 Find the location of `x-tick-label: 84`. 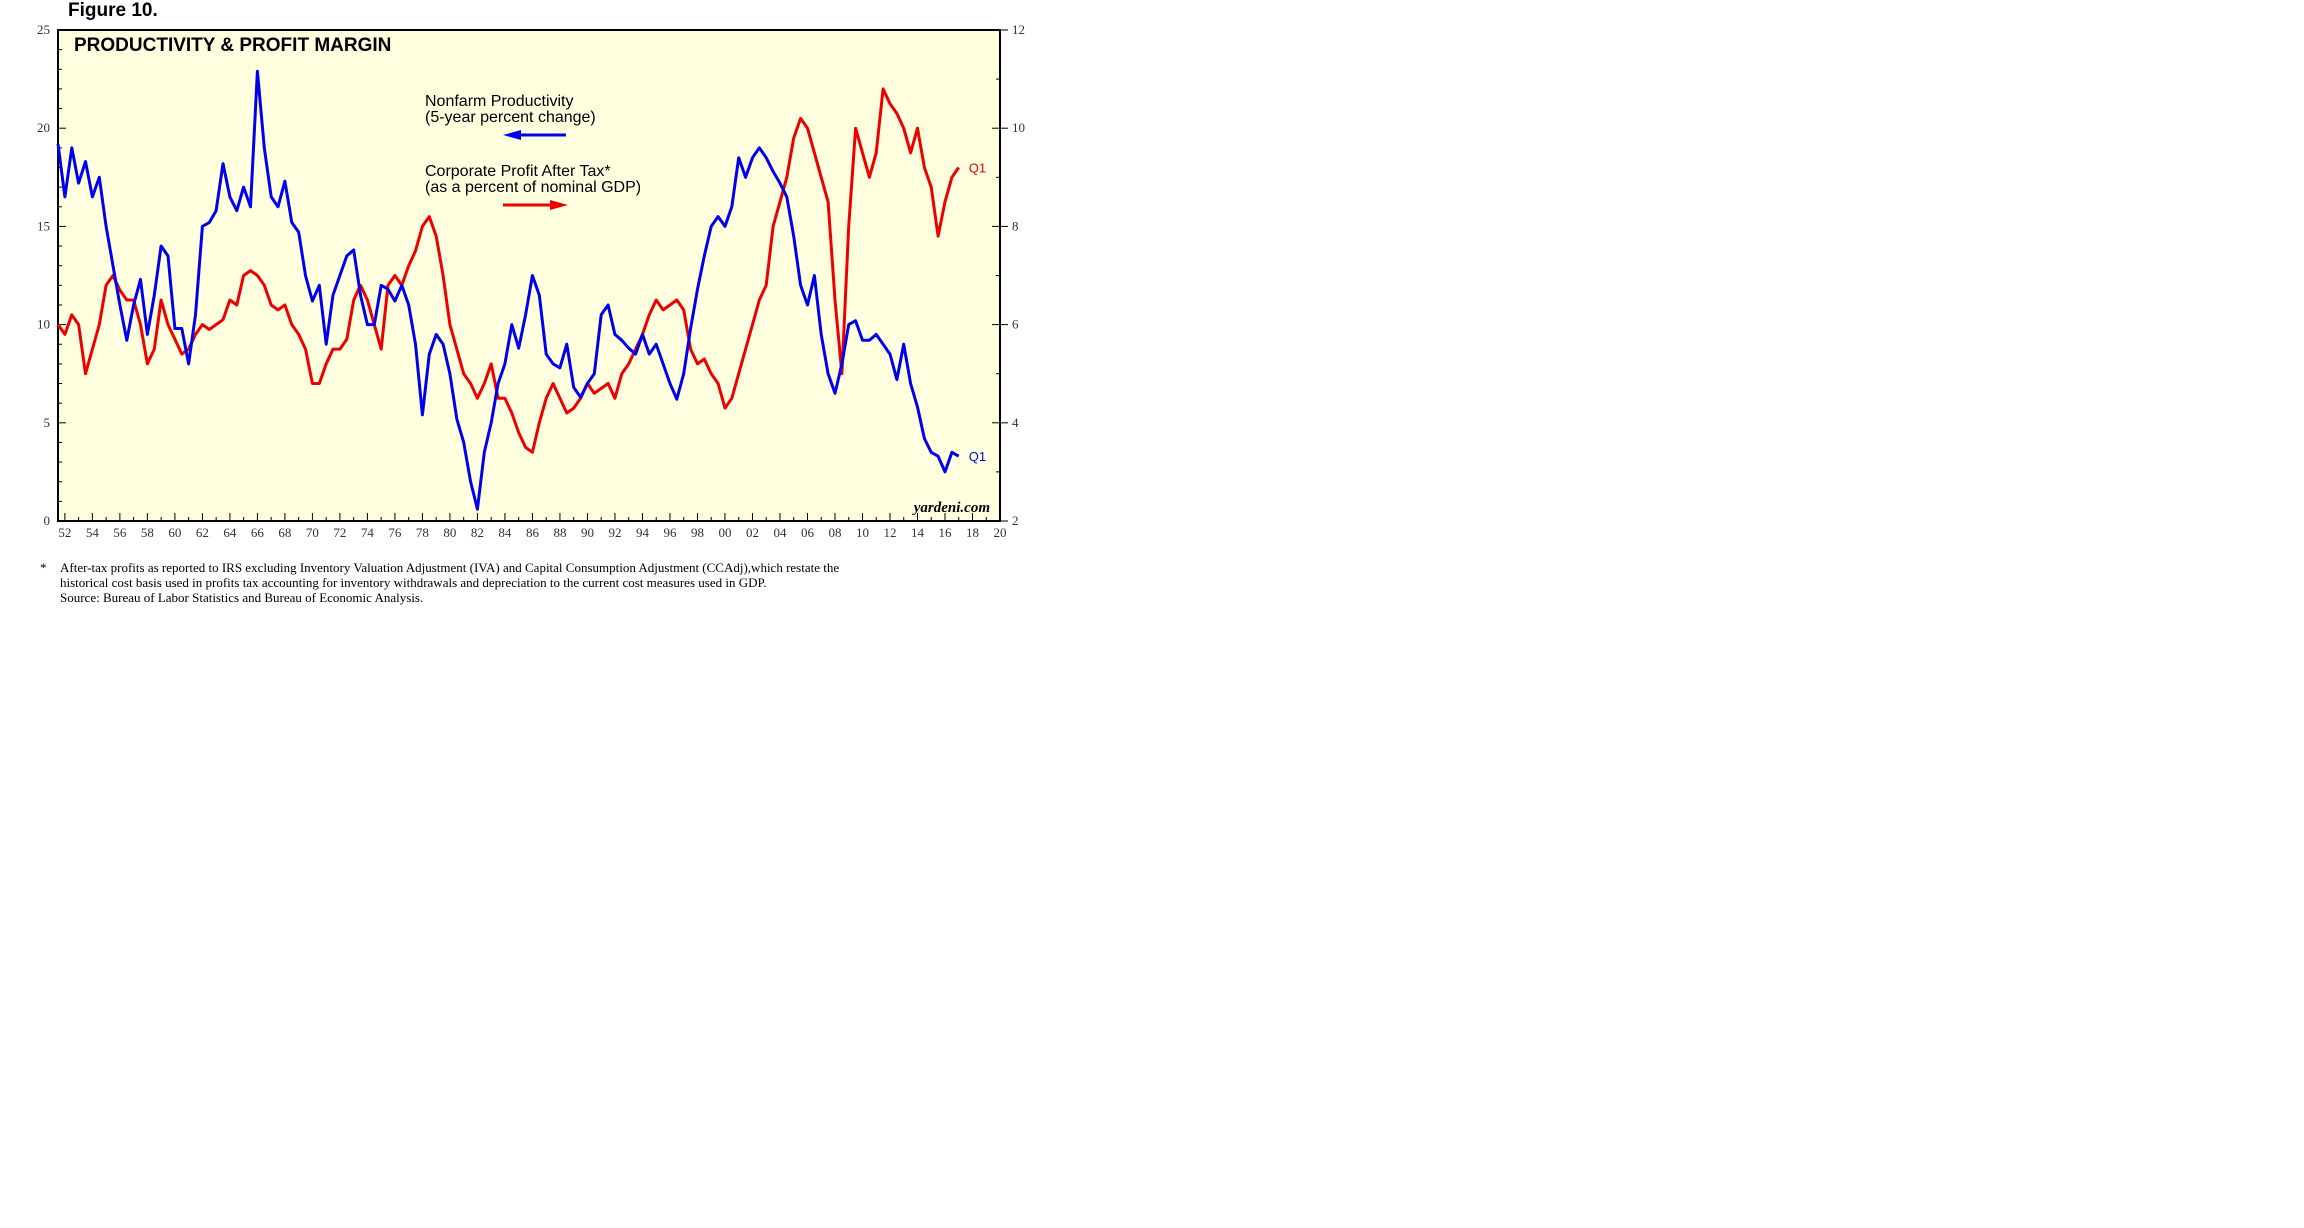

x-tick-label: 84 is located at coordinates (505, 532).